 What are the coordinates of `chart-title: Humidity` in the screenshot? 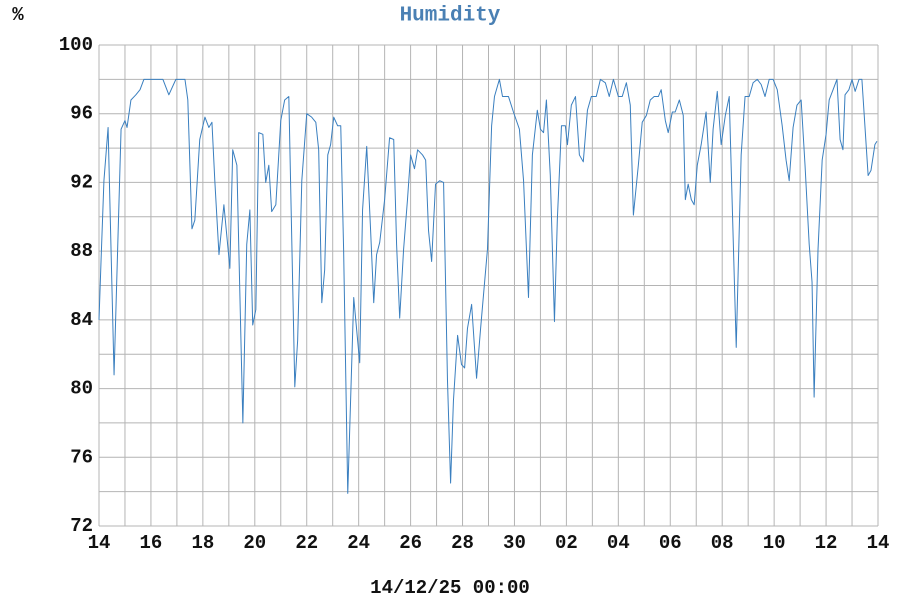 It's located at (450, 16).